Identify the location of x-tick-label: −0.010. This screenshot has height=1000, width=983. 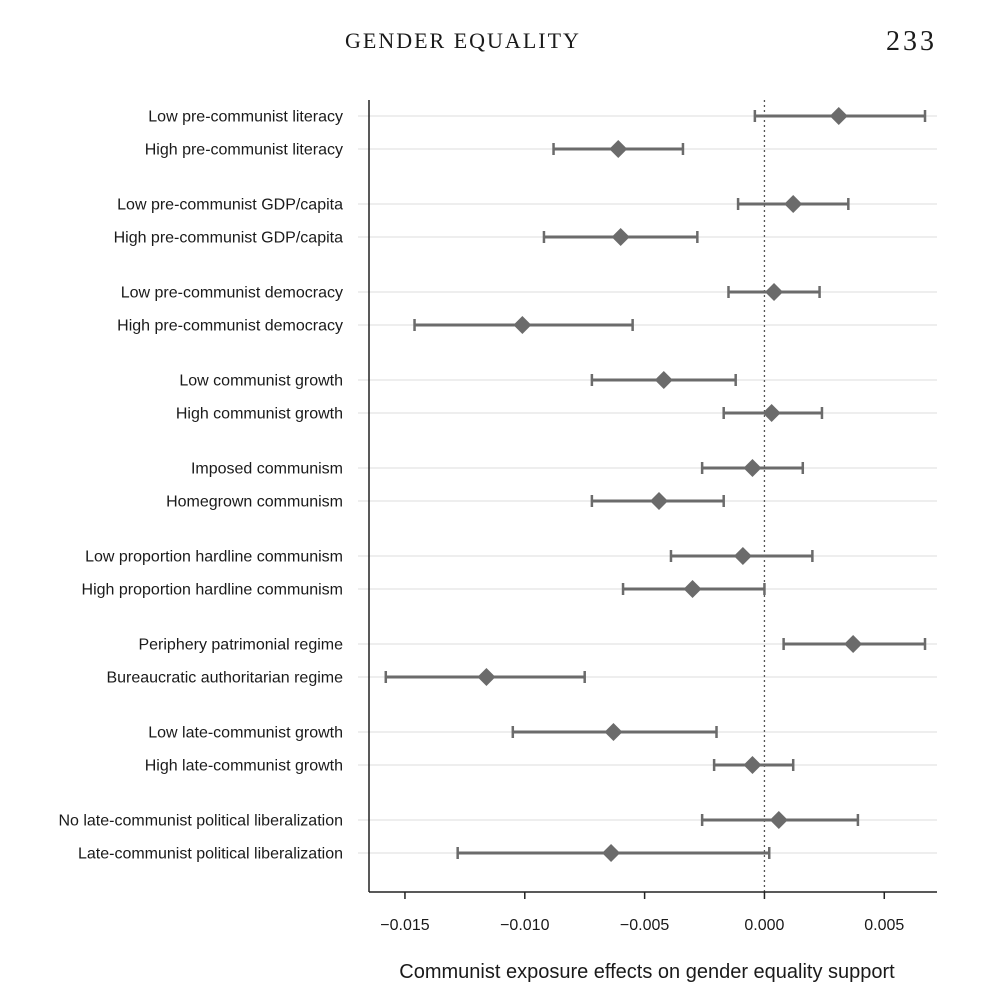
(524, 925).